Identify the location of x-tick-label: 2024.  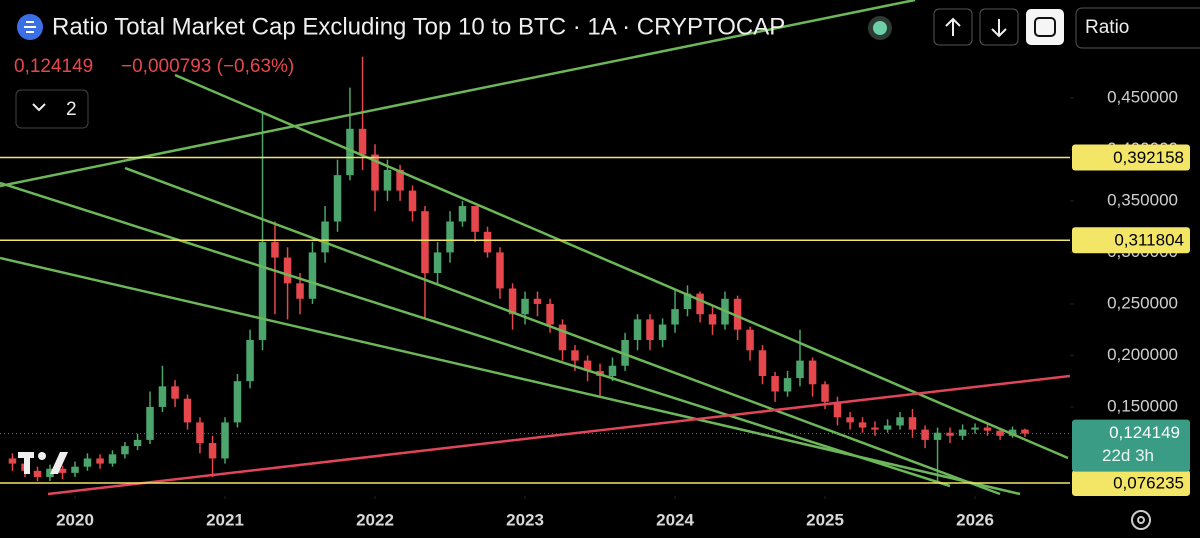
(675, 519).